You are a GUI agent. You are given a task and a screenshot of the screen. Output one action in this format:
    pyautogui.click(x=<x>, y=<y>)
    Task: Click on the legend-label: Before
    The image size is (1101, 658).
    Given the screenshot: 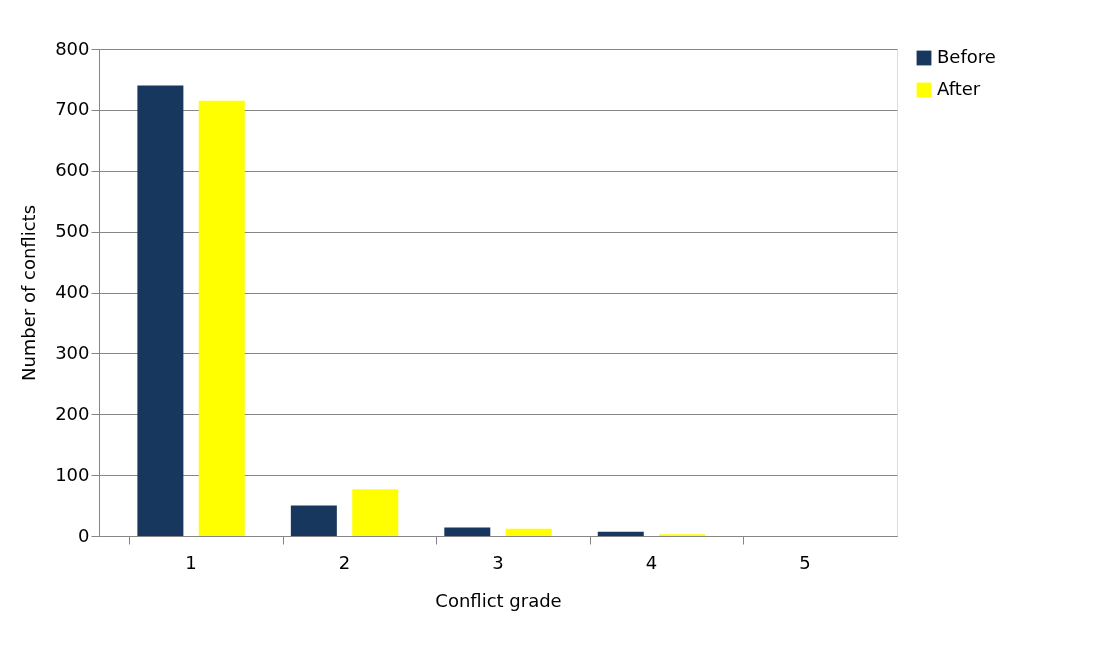 What is the action you would take?
    pyautogui.click(x=966, y=56)
    